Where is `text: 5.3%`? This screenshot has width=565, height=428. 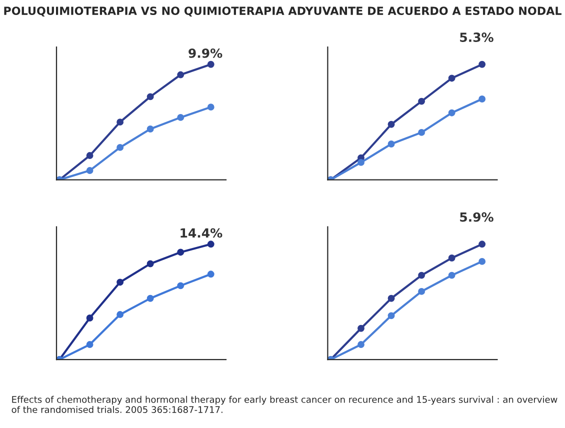 text: 5.3% is located at coordinates (477, 37).